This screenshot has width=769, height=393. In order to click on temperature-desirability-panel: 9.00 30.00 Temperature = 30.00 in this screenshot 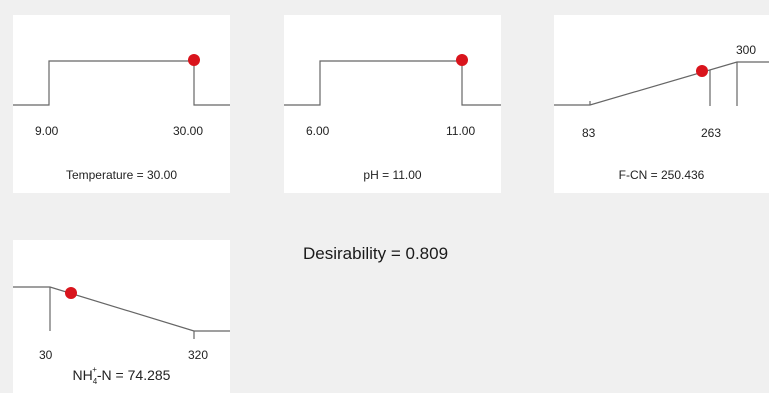, I will do `click(121, 104)`.